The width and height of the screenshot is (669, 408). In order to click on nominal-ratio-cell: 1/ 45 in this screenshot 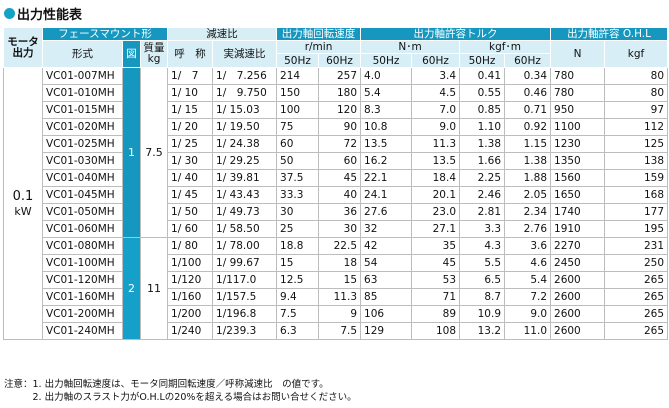, I will do `click(190, 195)`.